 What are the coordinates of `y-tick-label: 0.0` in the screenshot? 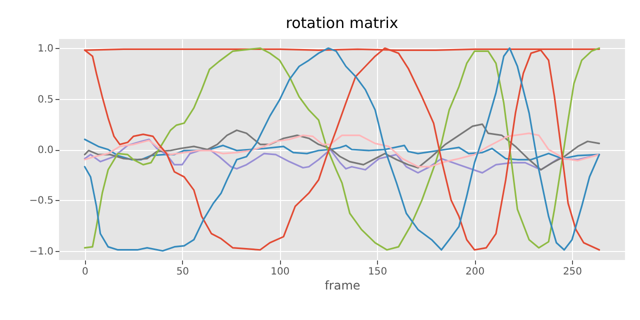 It's located at (46, 150).